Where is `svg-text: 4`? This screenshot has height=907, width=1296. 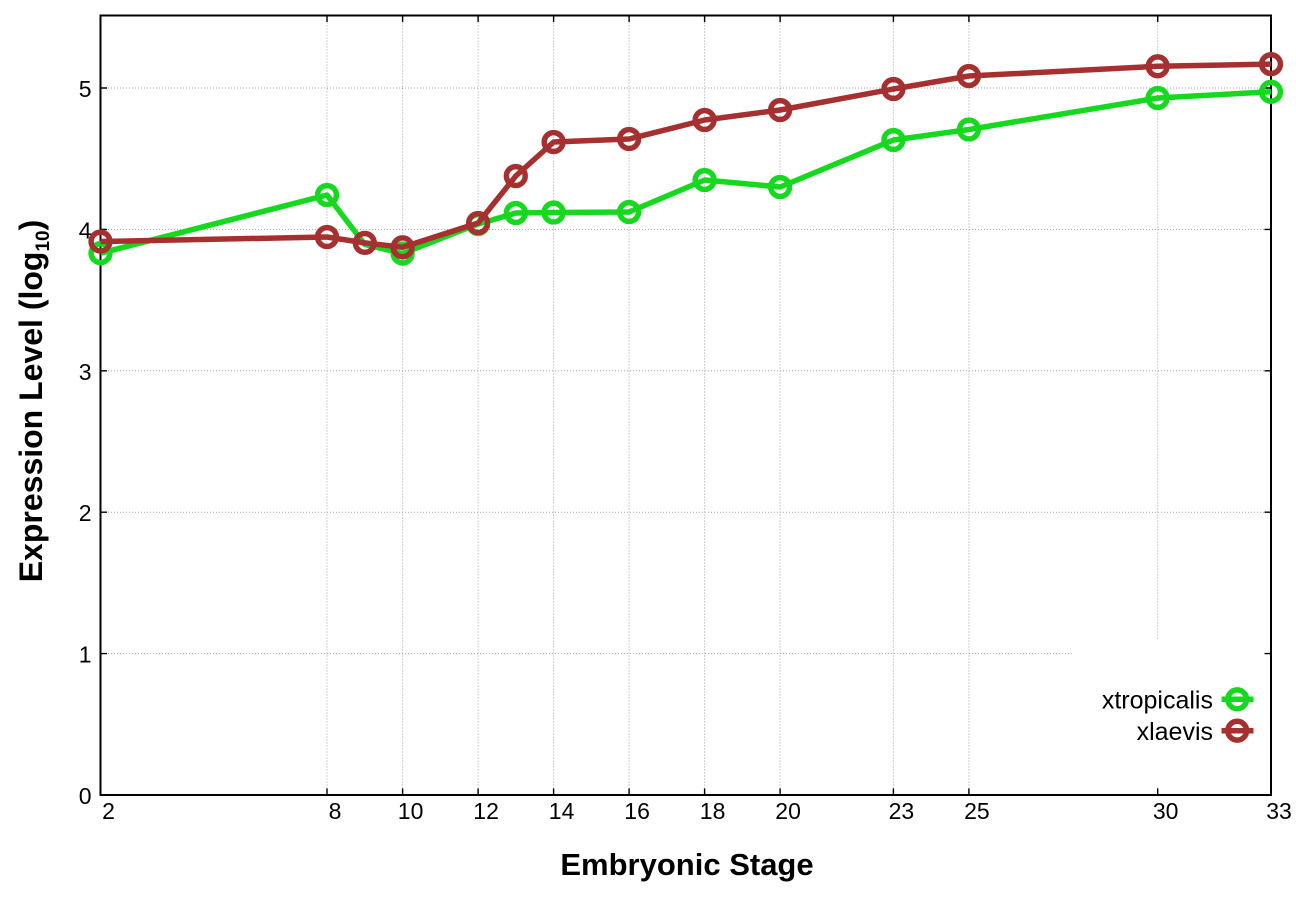 svg-text: 4 is located at coordinates (85, 230).